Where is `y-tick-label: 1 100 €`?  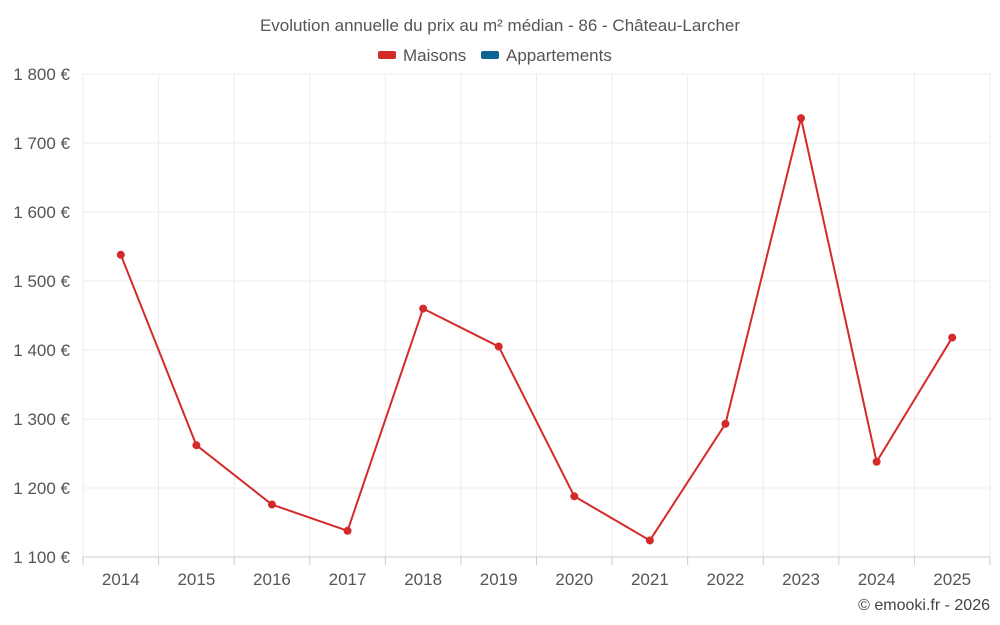 y-tick-label: 1 100 € is located at coordinates (41, 557).